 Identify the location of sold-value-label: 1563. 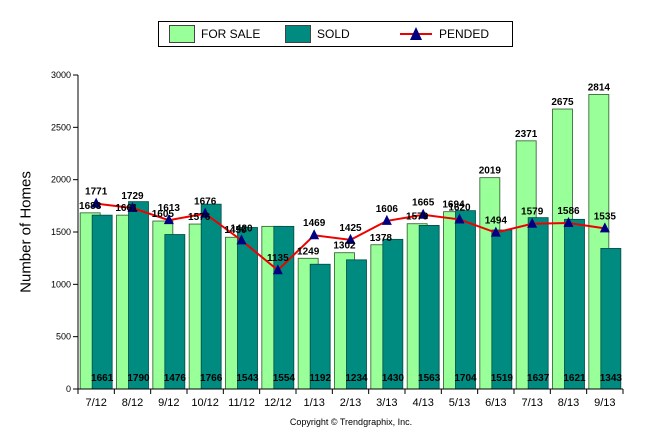
(429, 378).